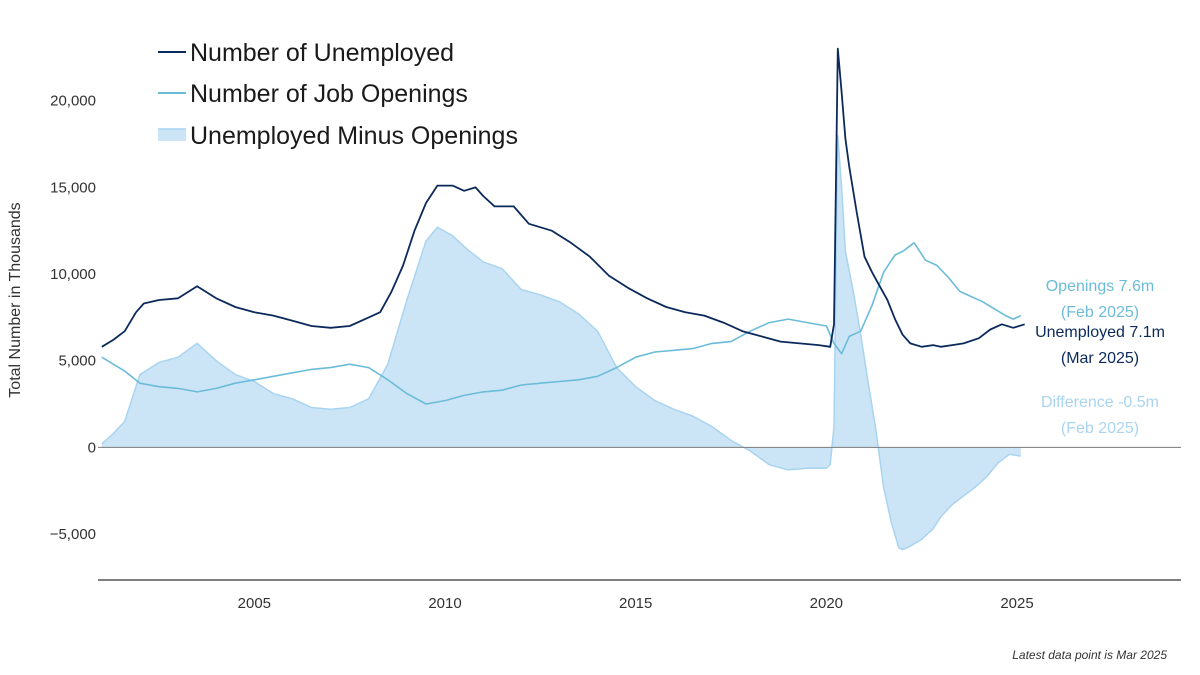  What do you see at coordinates (329, 94) in the screenshot?
I see `legend-label-openings: Number of Job Openings` at bounding box center [329, 94].